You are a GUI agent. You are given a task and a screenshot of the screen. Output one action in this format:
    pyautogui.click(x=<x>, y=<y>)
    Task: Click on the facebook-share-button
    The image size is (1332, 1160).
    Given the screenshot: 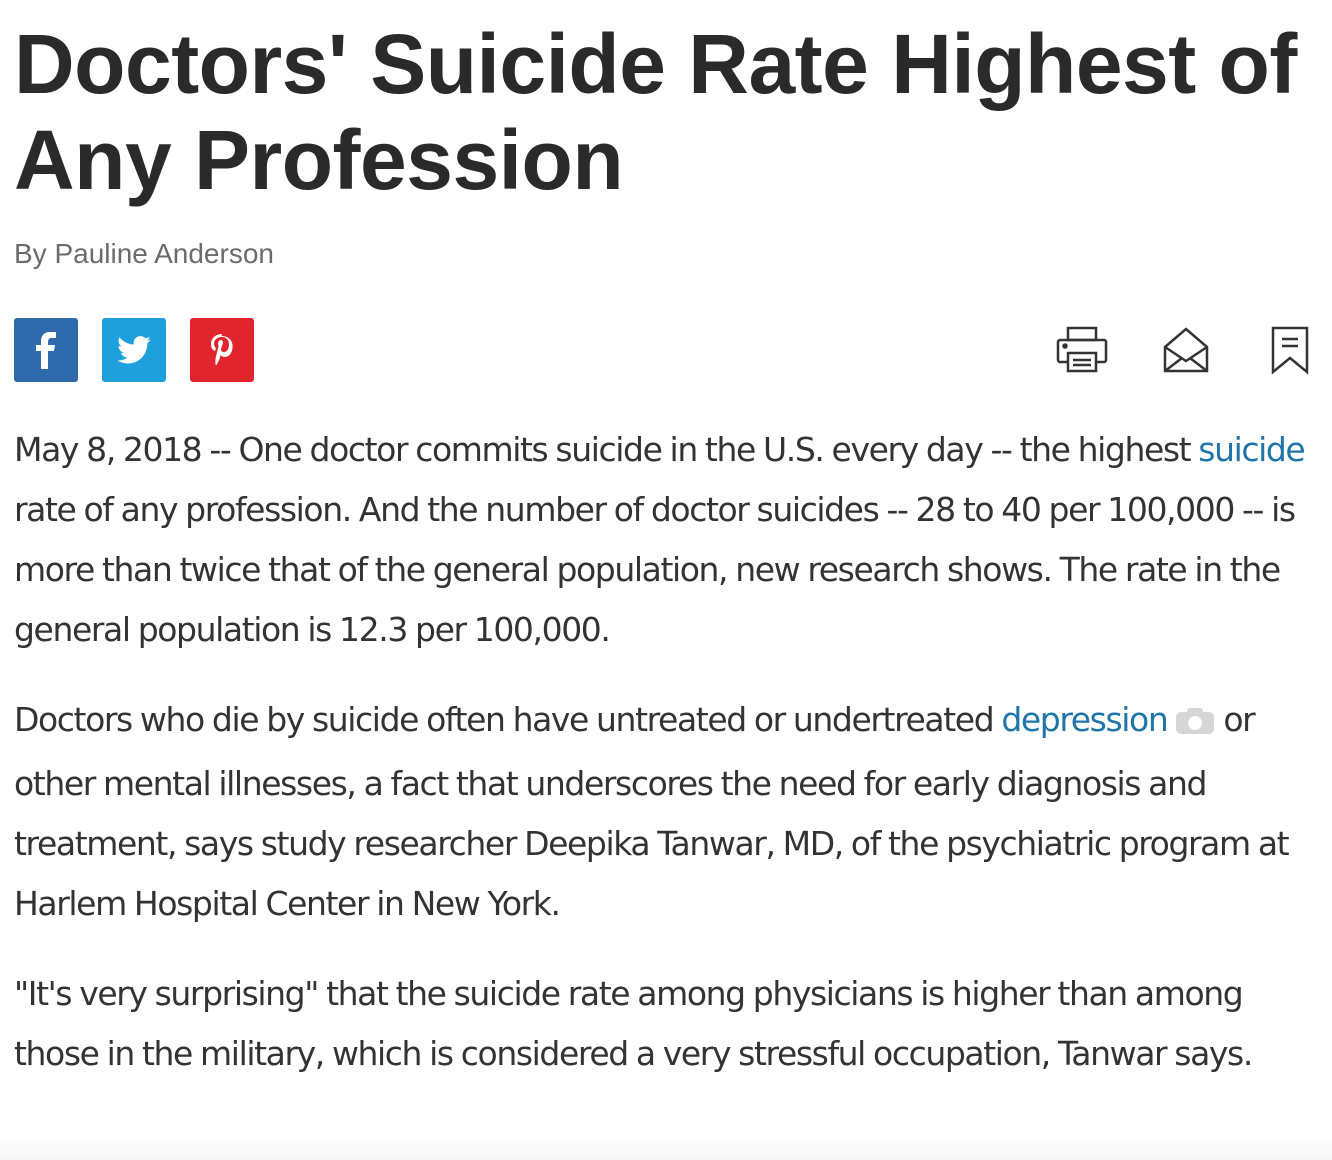 What is the action you would take?
    pyautogui.click(x=46, y=350)
    